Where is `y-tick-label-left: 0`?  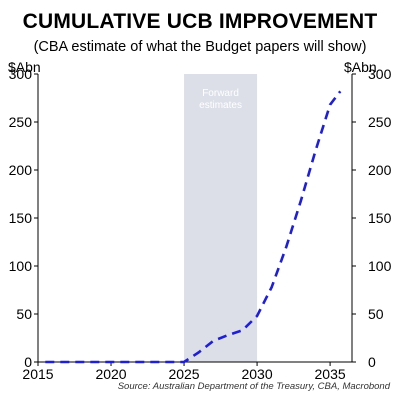 y-tick-label-left: 0 is located at coordinates (28, 362).